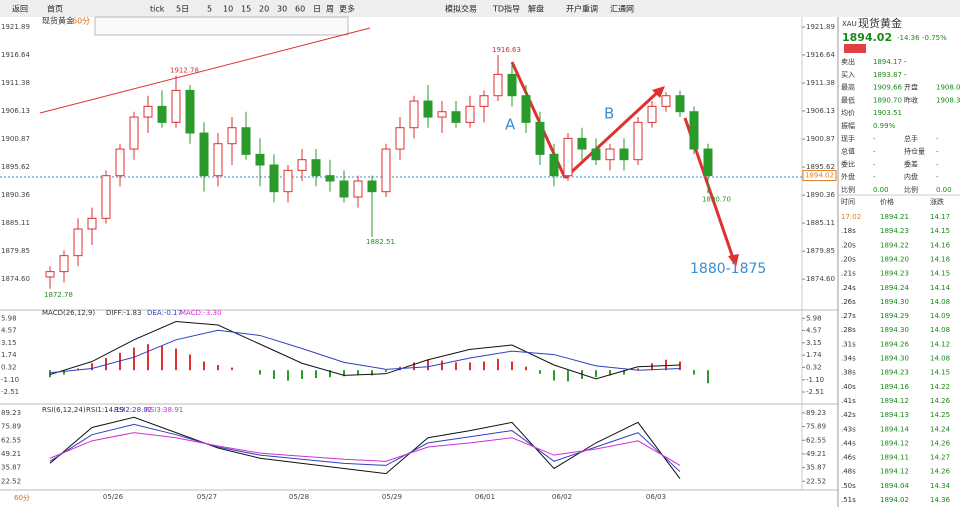  Describe the element at coordinates (506, 9) in the screenshot. I see `toolbar-button: TD指导` at that location.